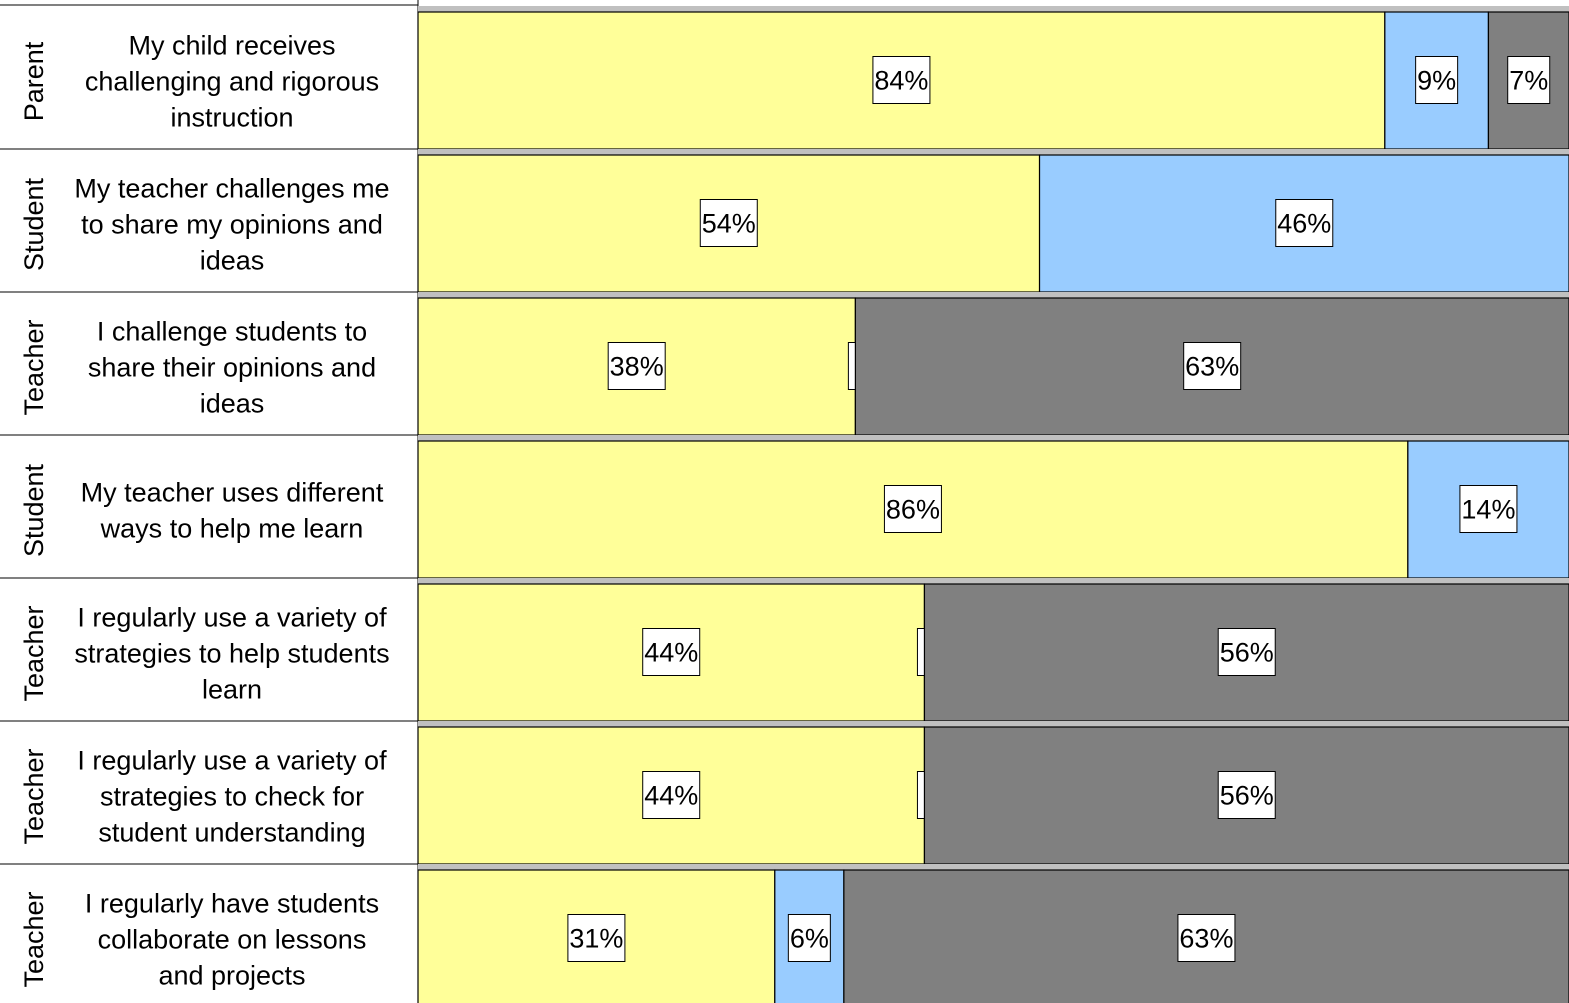 This screenshot has width=1569, height=1003. I want to click on data-label: 54%, so click(729, 224).